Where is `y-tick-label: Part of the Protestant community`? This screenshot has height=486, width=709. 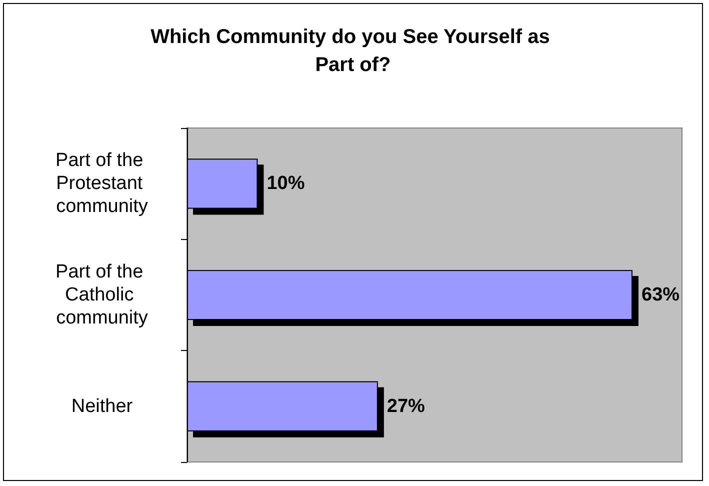 y-tick-label: Part of the Protestant community is located at coordinates (102, 184).